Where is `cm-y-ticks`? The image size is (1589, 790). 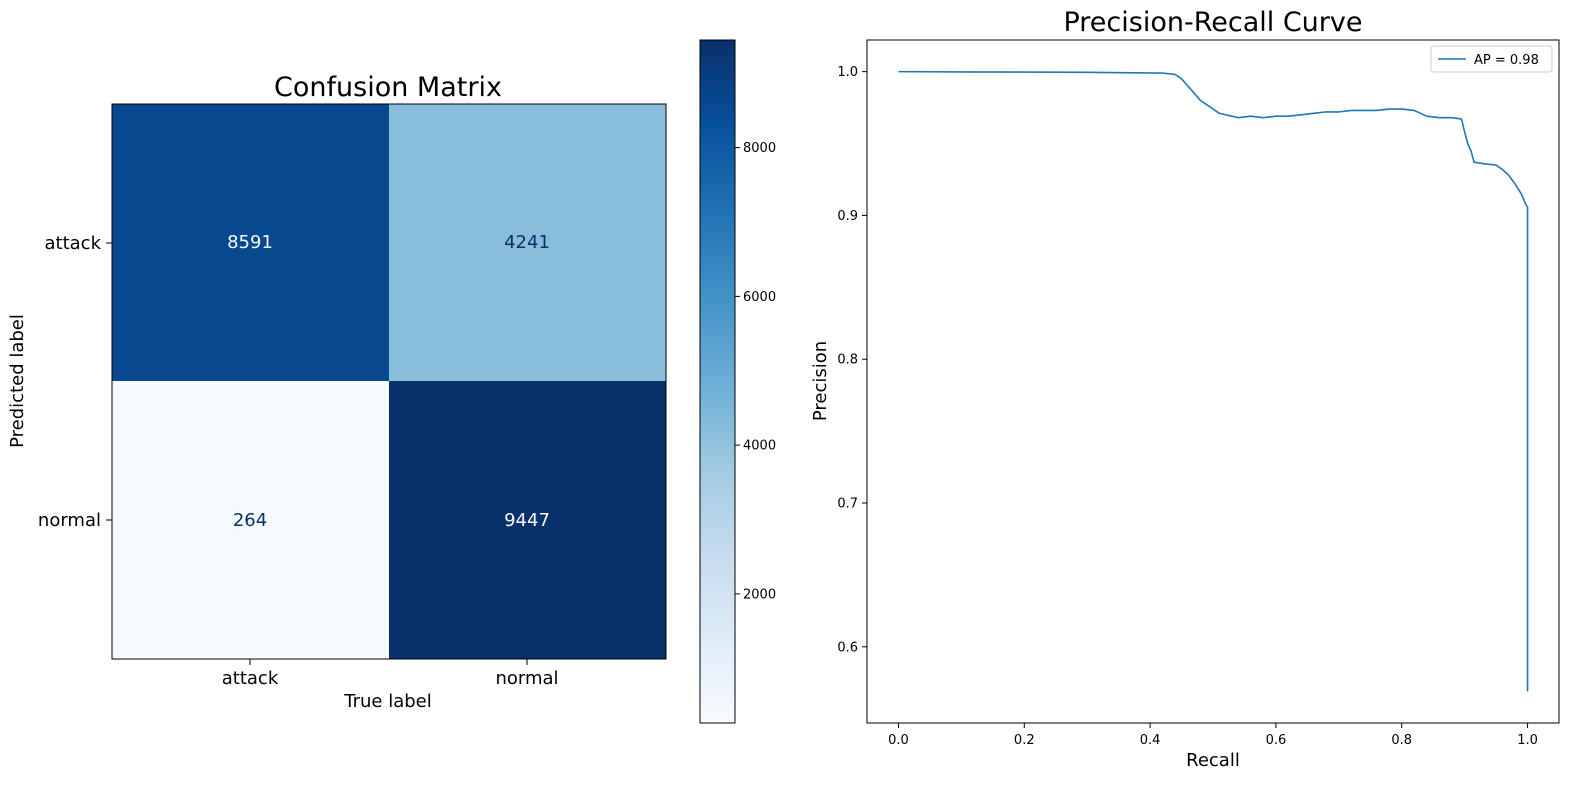 cm-y-ticks is located at coordinates (109, 381).